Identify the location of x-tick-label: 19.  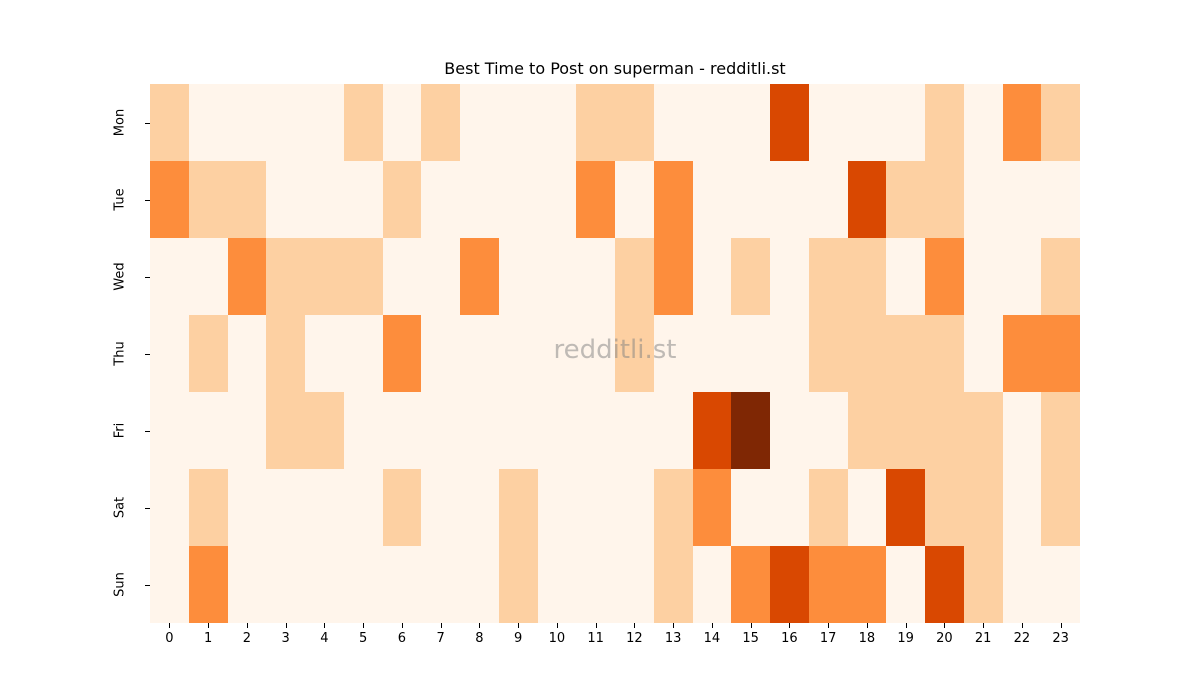
(905, 638).